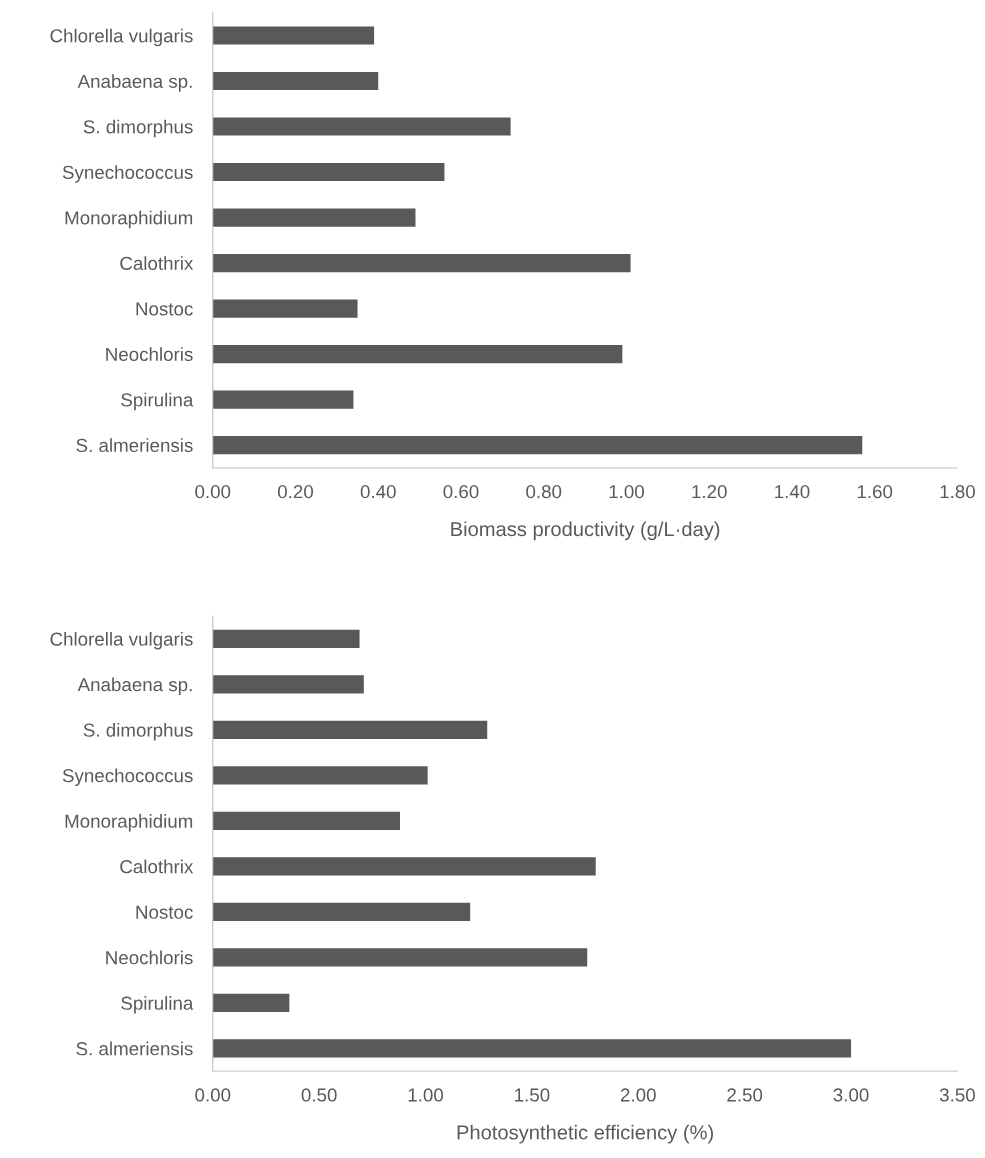 The width and height of the screenshot is (985, 1158). Describe the element at coordinates (638, 1095) in the screenshot. I see `x-tick-label: 2.00` at that location.